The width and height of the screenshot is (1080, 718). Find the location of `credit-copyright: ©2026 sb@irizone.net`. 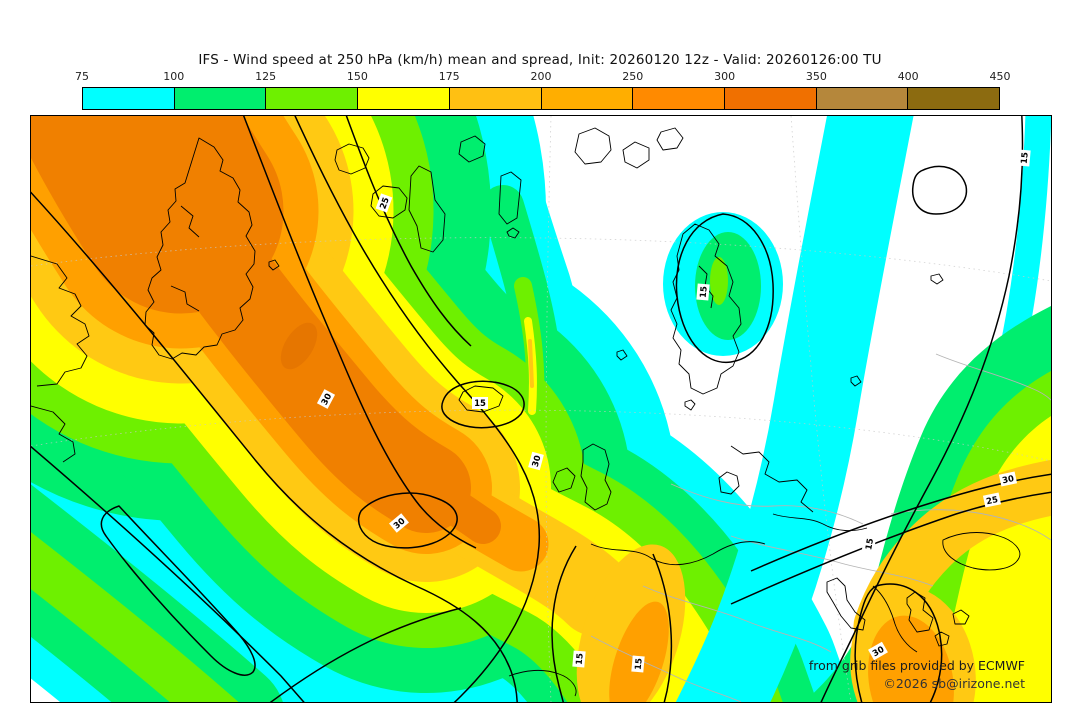

credit-copyright: ©2026 sb@irizone.net is located at coordinates (954, 683).